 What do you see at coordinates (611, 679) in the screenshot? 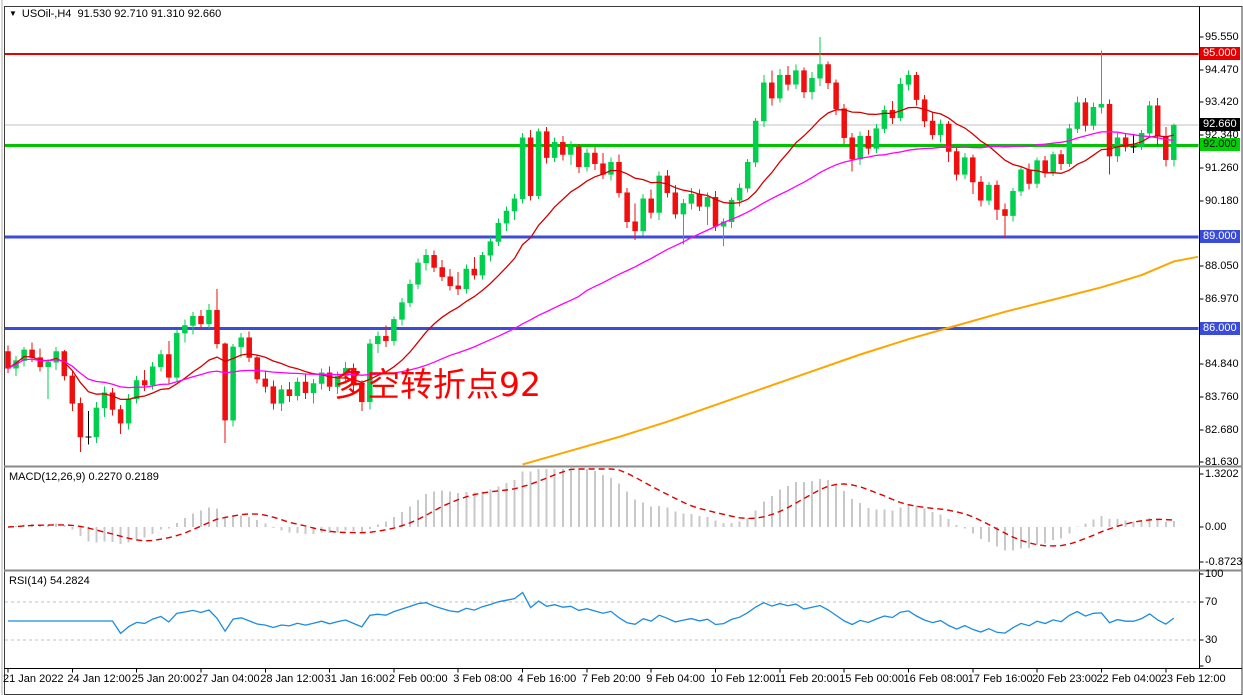
I see `time-axis-label: 7 Feb 20:00` at bounding box center [611, 679].